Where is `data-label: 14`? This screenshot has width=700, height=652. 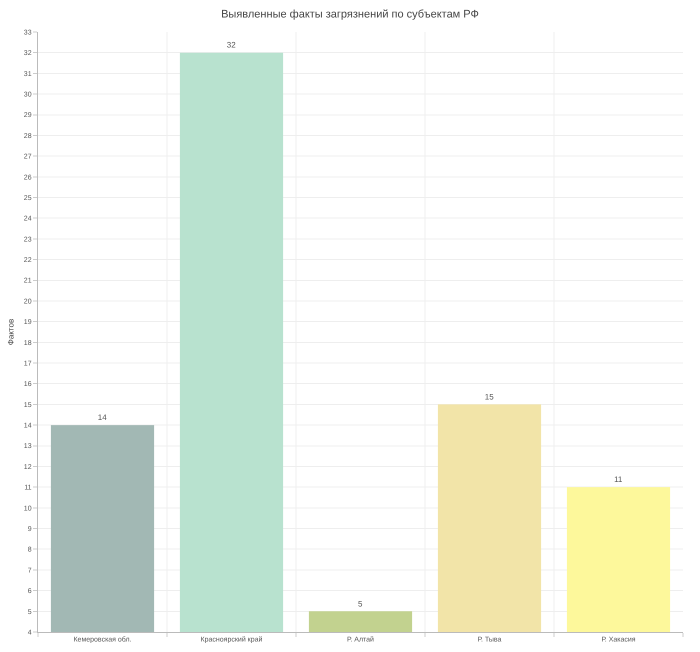 data-label: 14 is located at coordinates (103, 417).